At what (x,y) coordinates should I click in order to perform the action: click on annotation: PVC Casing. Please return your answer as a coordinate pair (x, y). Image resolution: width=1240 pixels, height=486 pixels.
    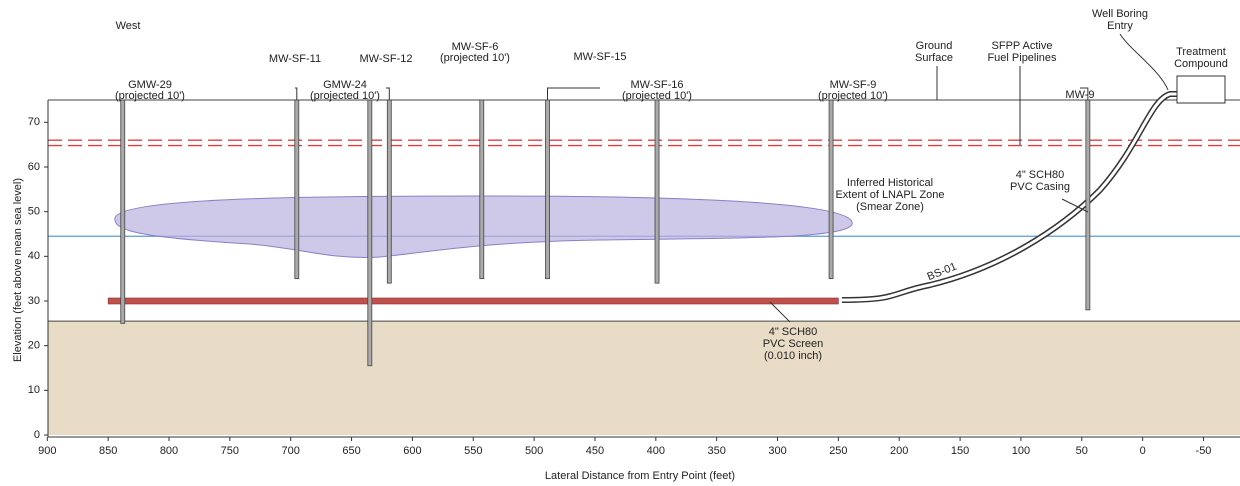
    Looking at the image, I should click on (1040, 187).